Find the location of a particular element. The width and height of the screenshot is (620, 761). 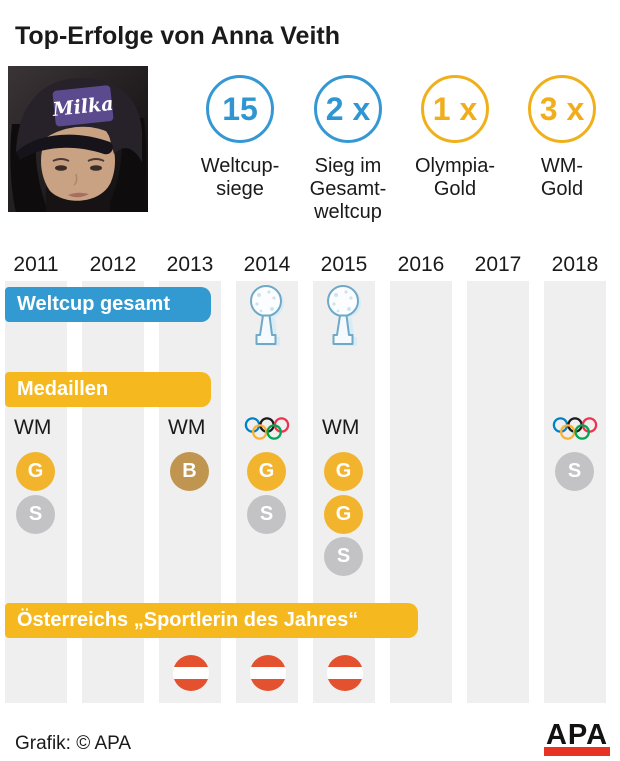

stat-circle-weltcupsiege: 15 is located at coordinates (240, 109).